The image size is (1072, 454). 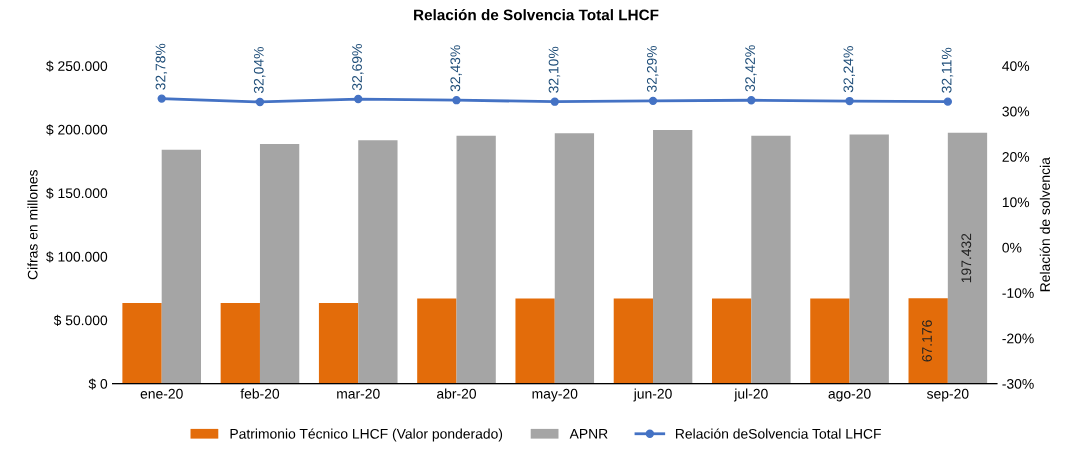 What do you see at coordinates (358, 67) in the screenshot?
I see `data-label: 32,69%` at bounding box center [358, 67].